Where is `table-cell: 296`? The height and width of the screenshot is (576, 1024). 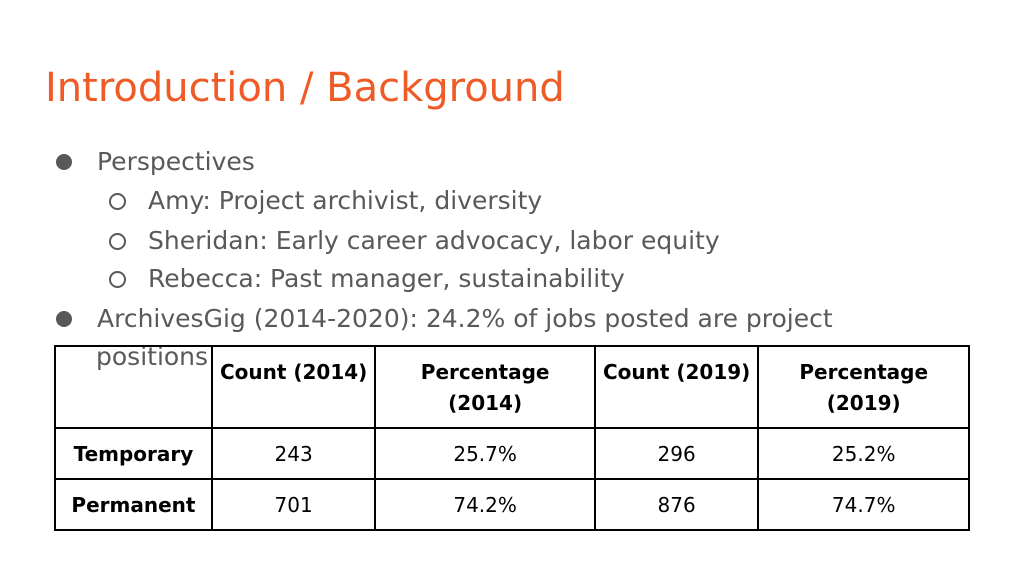 table-cell: 296 is located at coordinates (676, 453).